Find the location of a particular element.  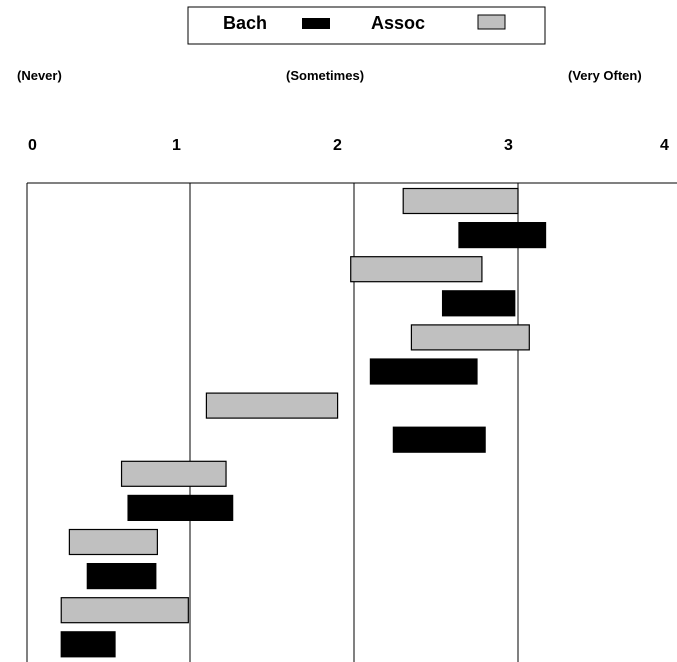

scale-label-sometimes: (Sometimes) is located at coordinates (325, 75).